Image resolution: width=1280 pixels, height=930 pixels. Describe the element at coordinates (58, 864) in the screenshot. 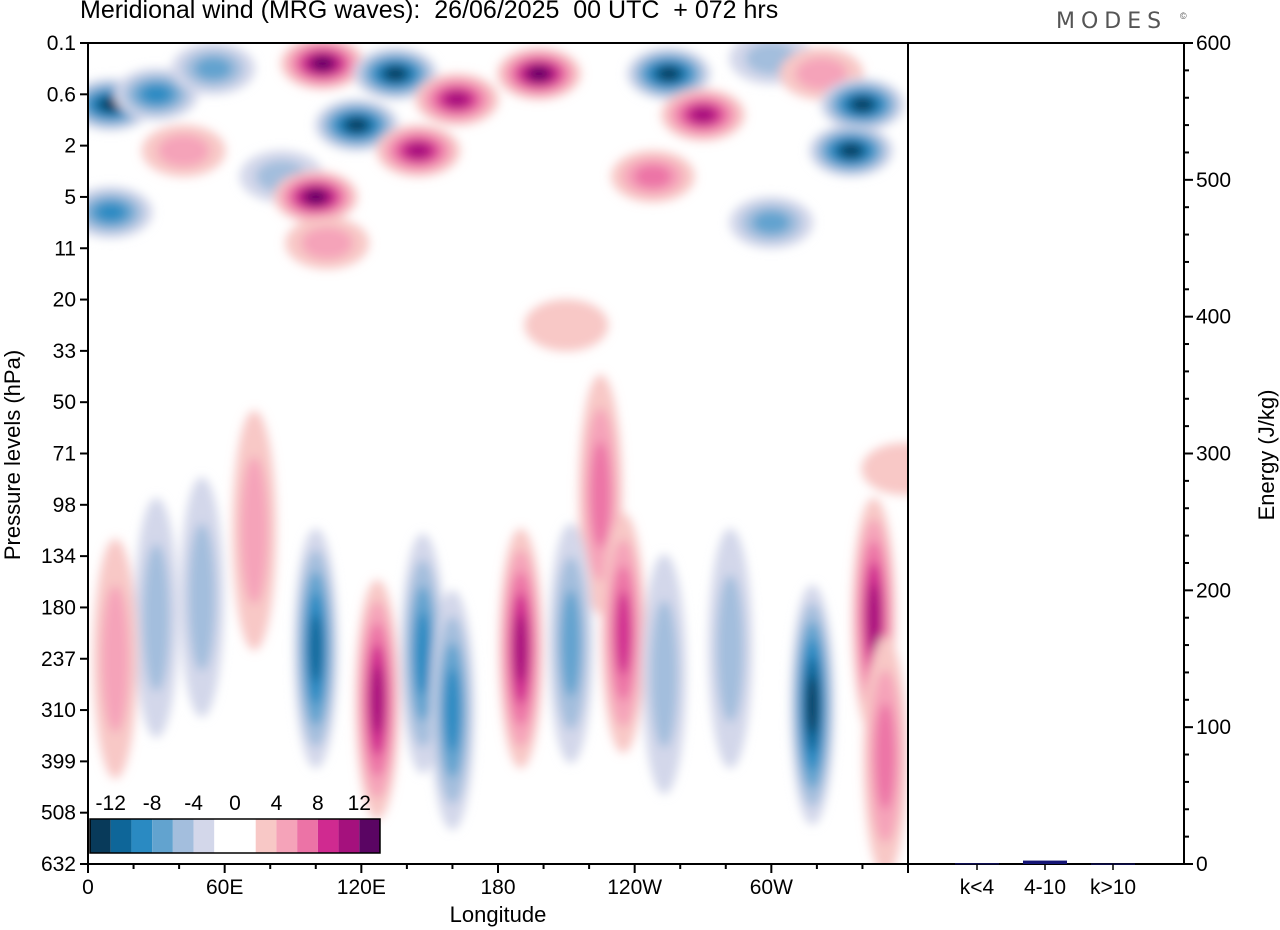

I see `y-tick-label: 632` at that location.